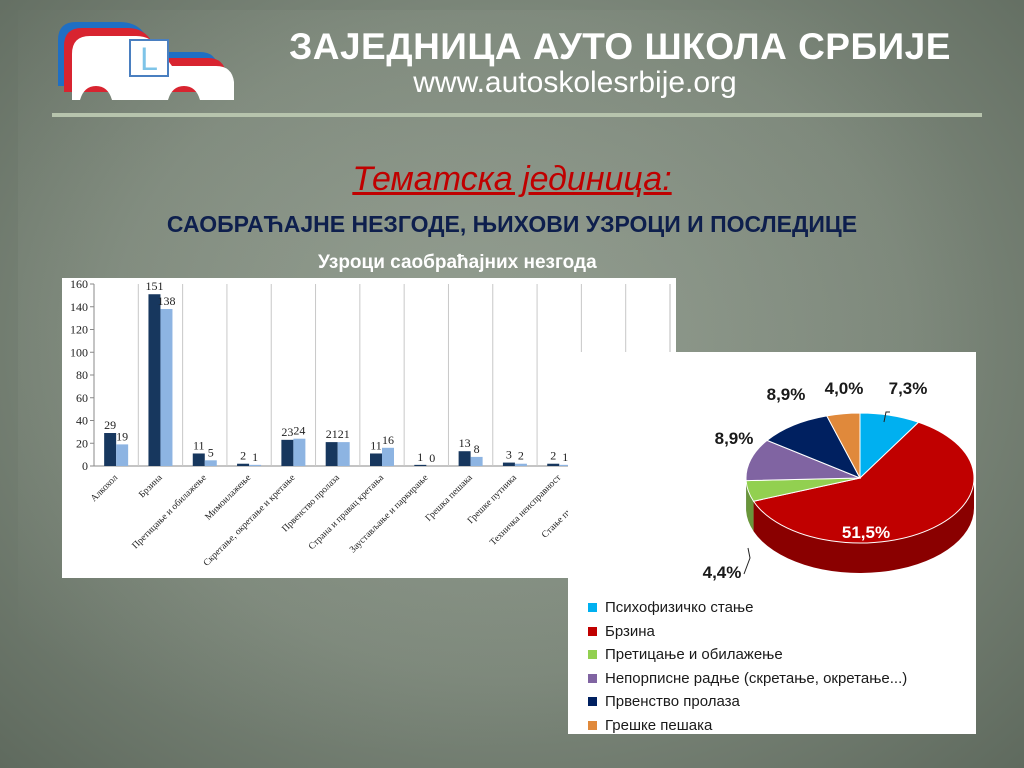  I want to click on logo: L, so click(146, 61).